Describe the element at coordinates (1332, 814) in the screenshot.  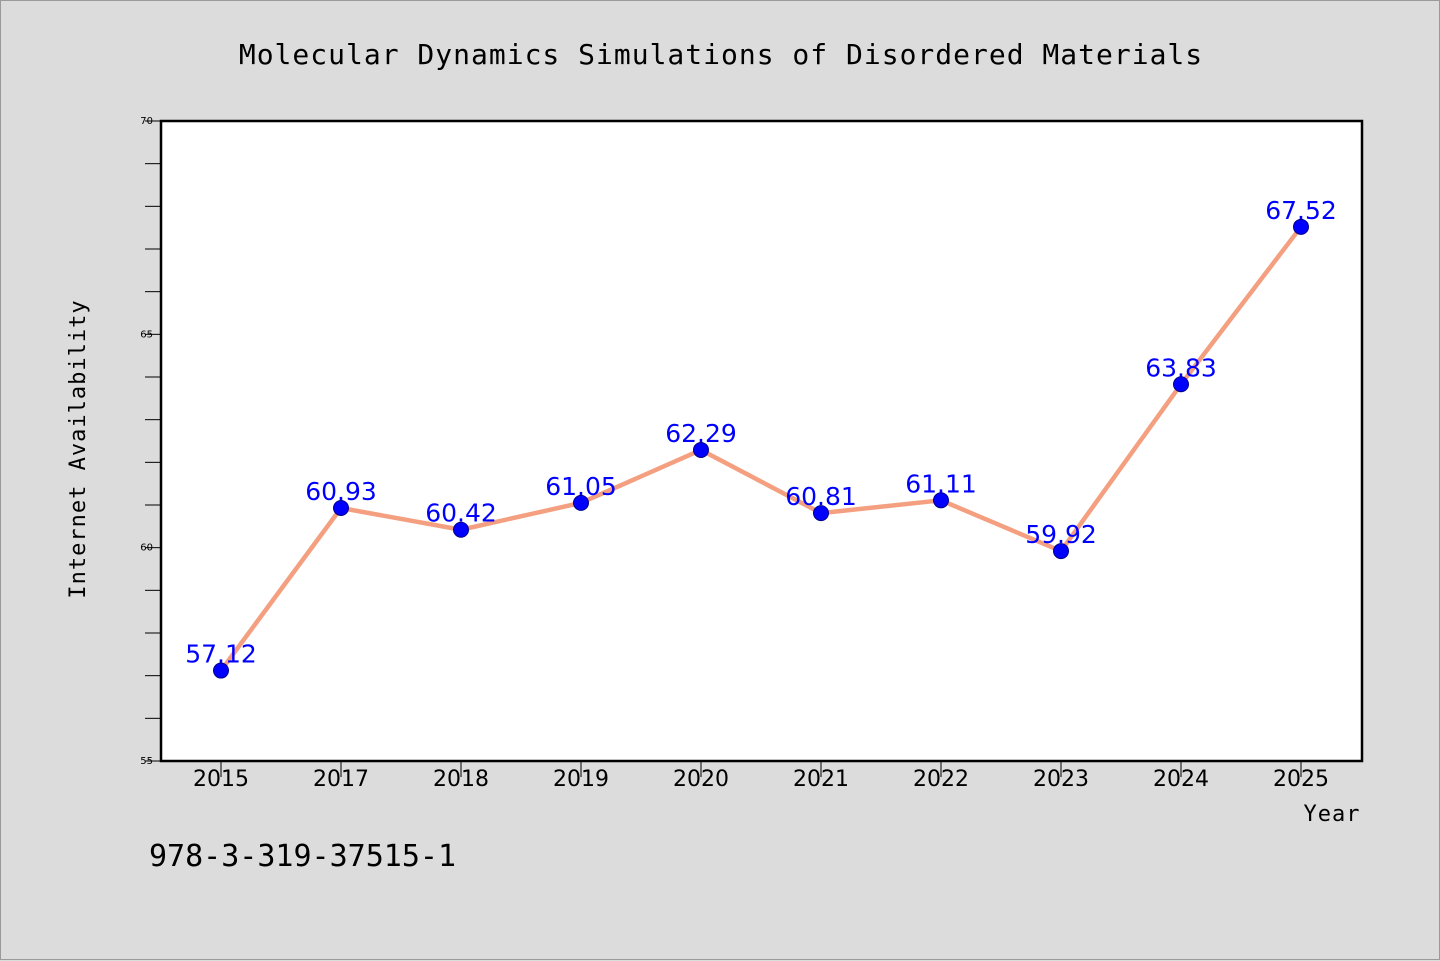
I see `x-axis-label: Year` at that location.